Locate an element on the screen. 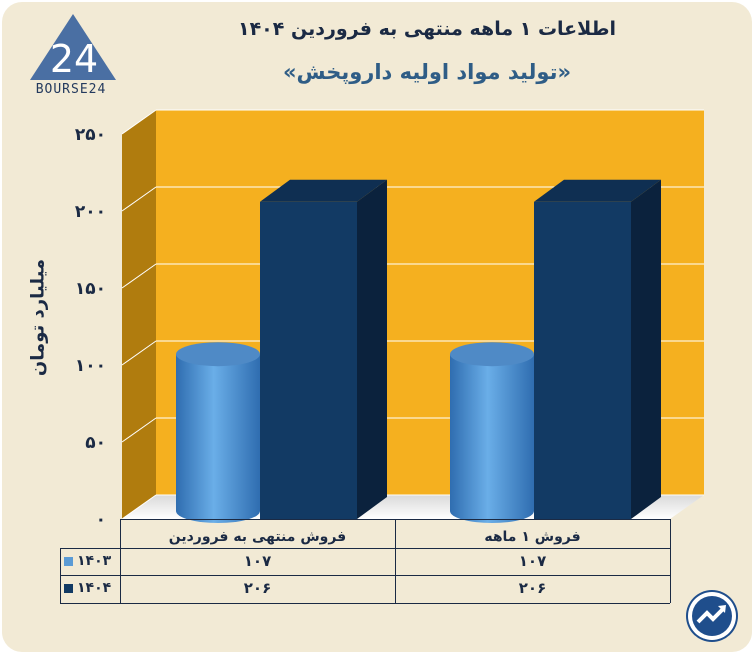 The image size is (756, 656). chart-title: اطلاعات ۱ ماهه منتهی به فروردین ۱۴۰۴ is located at coordinates (426, 29).